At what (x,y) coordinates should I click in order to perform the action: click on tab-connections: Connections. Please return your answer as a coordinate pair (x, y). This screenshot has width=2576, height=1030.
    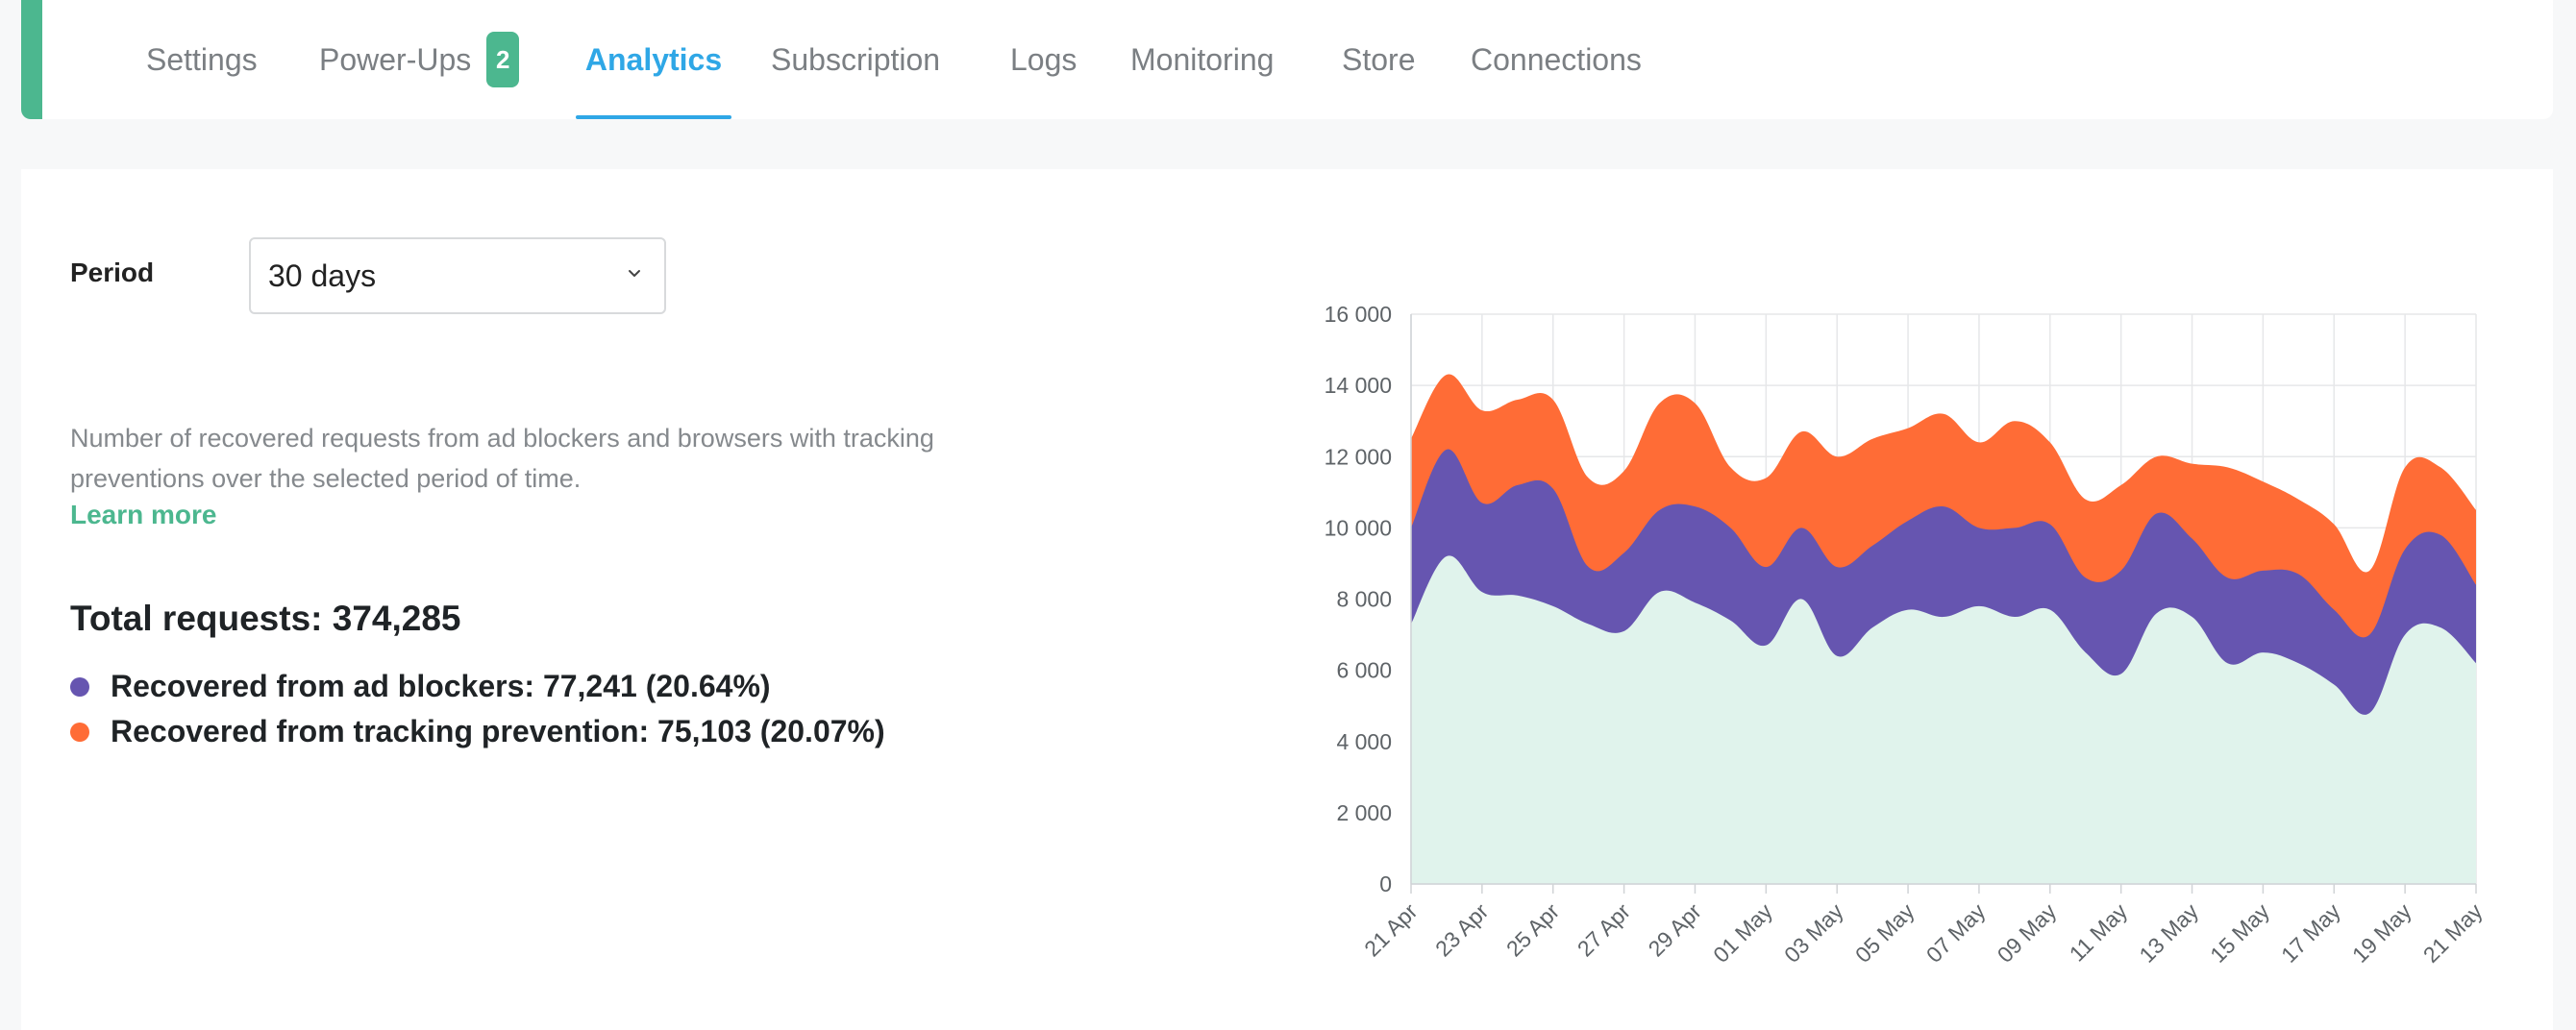
    Looking at the image, I should click on (1556, 59).